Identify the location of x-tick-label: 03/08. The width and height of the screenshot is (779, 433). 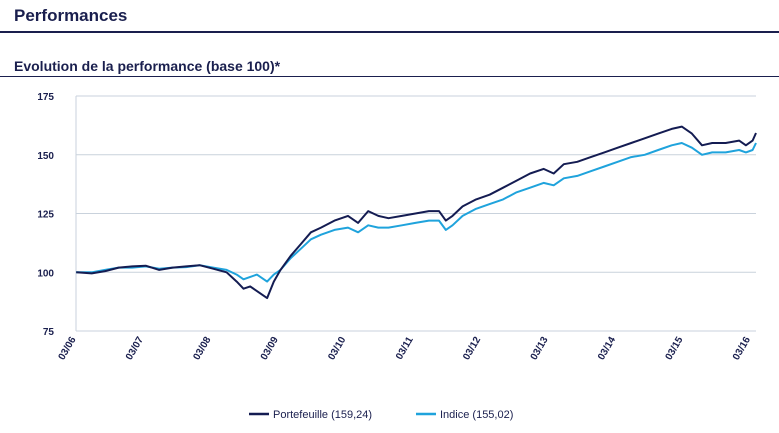
(202, 349).